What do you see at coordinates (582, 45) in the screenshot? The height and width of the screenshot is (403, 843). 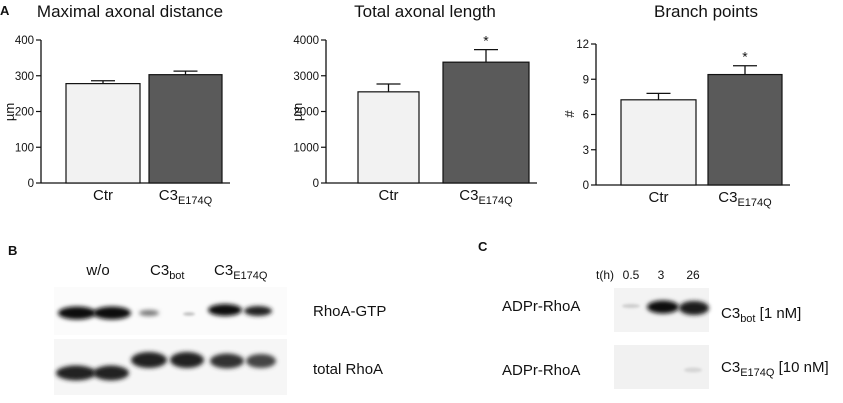 I see `y-tick-label: 12` at bounding box center [582, 45].